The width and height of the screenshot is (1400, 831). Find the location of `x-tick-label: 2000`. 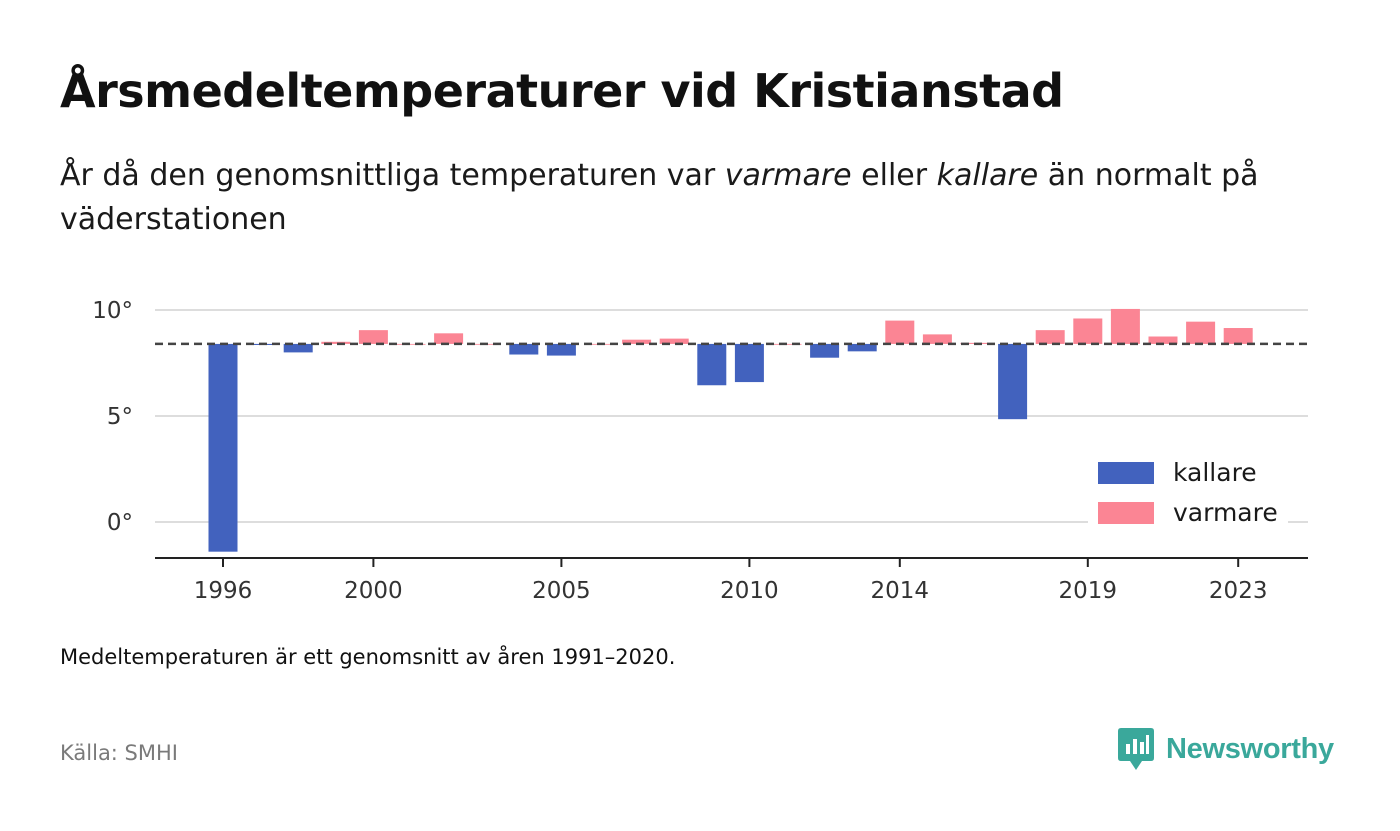

x-tick-label: 2000 is located at coordinates (373, 591).